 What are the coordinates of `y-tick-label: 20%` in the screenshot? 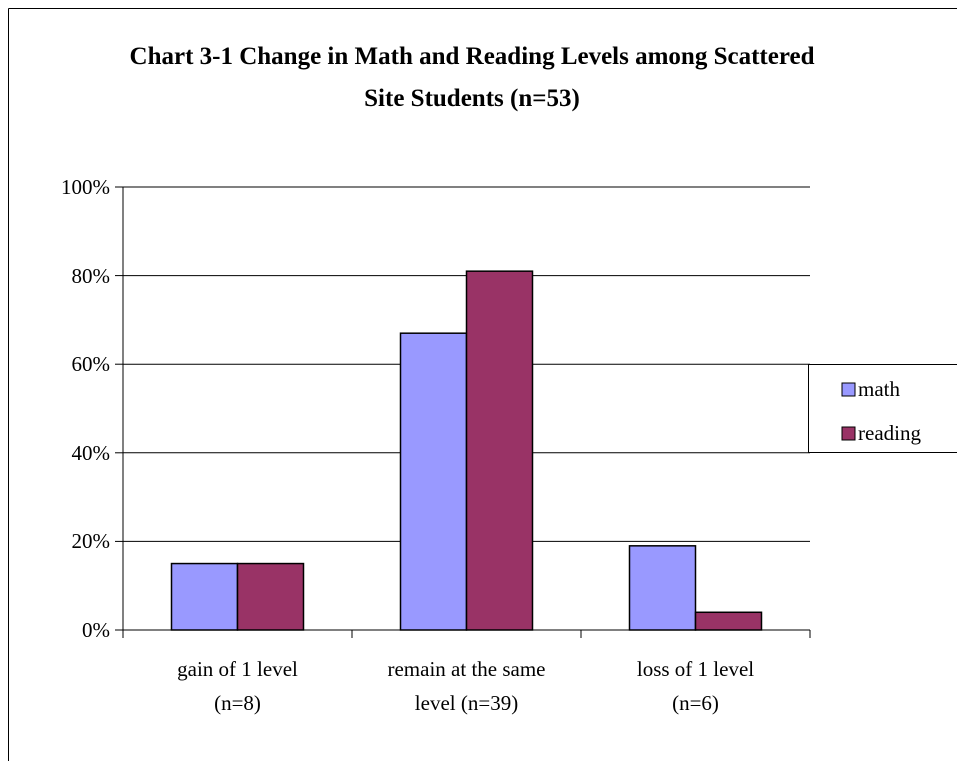 It's located at (91, 541).